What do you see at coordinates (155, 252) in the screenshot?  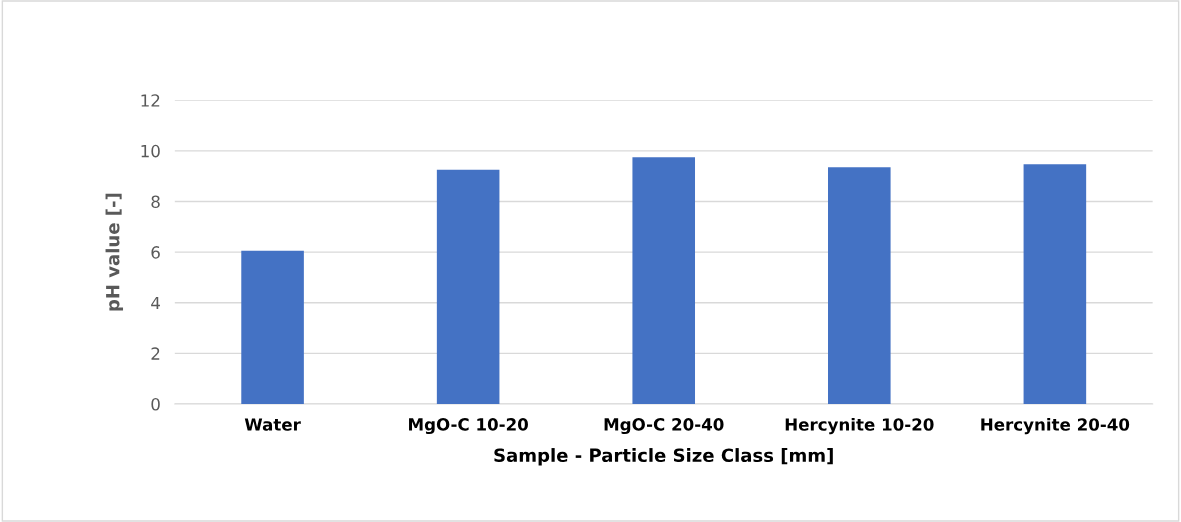 I see `y-tick-label: 6` at bounding box center [155, 252].